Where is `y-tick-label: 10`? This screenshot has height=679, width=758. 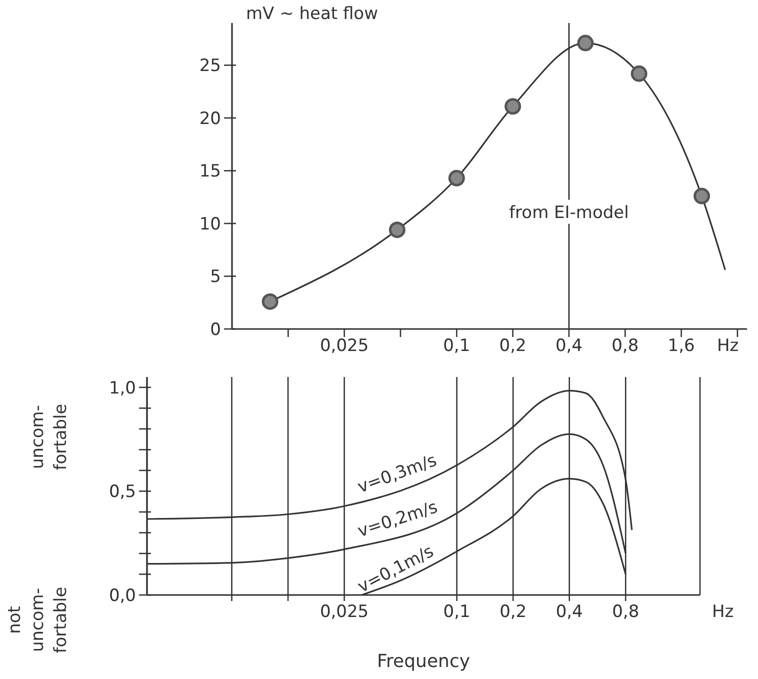 y-tick-label: 10 is located at coordinates (210, 224).